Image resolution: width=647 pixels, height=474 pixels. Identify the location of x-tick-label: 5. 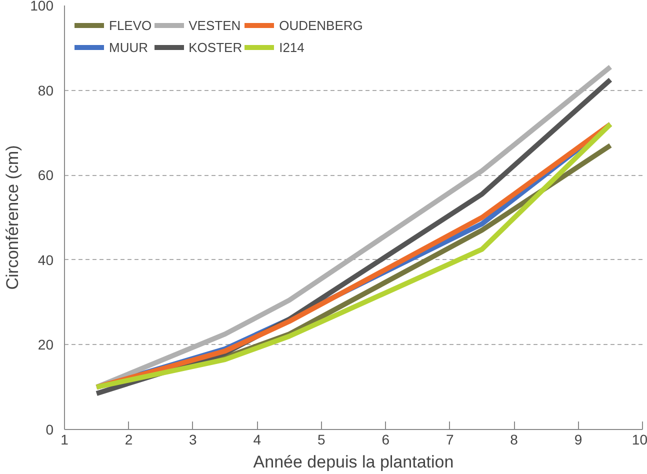
(321, 440).